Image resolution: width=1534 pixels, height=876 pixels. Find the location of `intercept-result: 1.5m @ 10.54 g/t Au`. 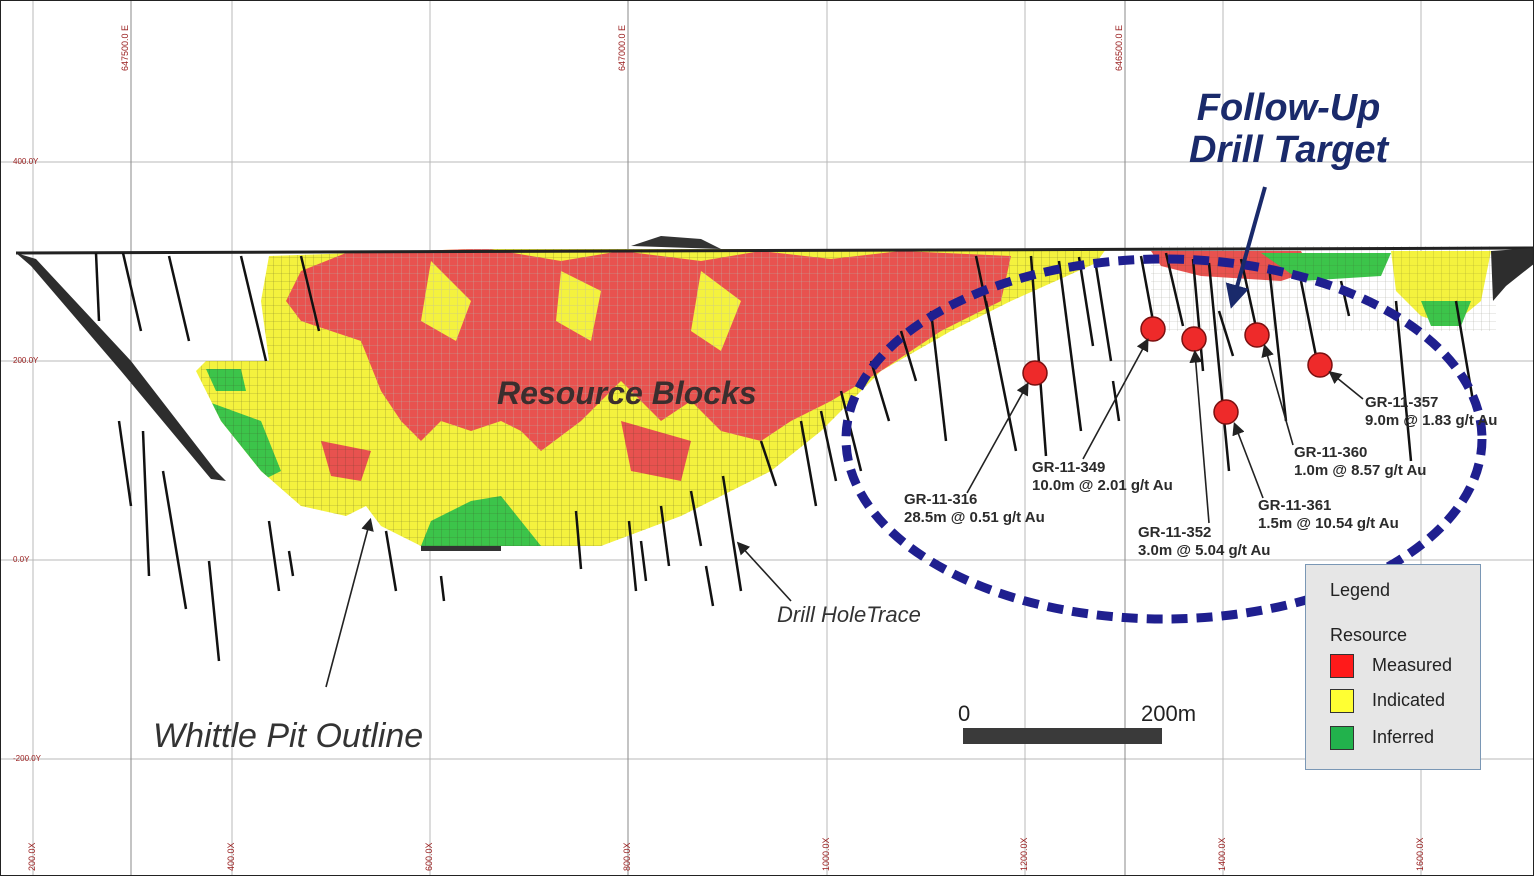

intercept-result: 1.5m @ 10.54 g/t Au is located at coordinates (1328, 523).